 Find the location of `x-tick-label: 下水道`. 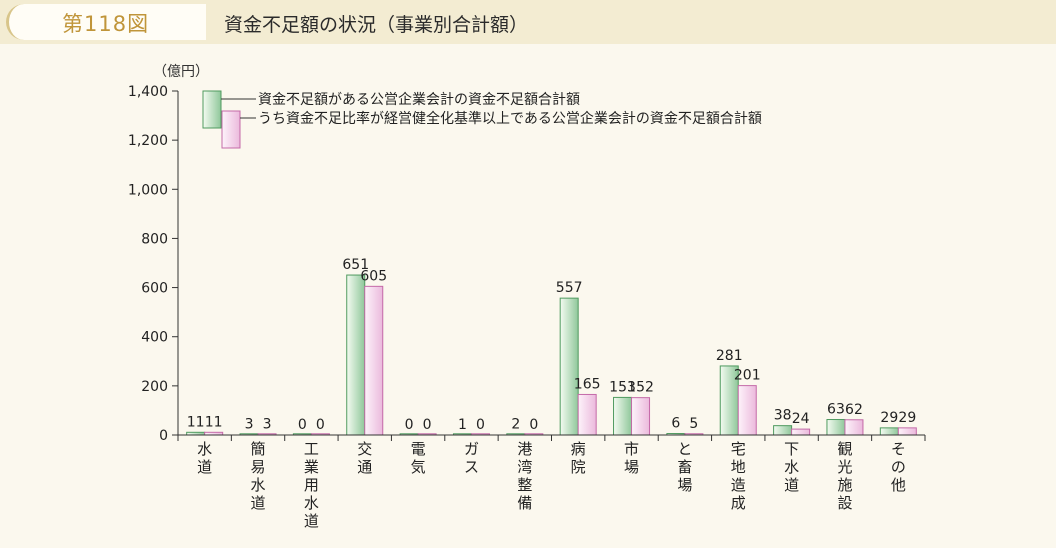

x-tick-label: 下水道 is located at coordinates (791, 467).